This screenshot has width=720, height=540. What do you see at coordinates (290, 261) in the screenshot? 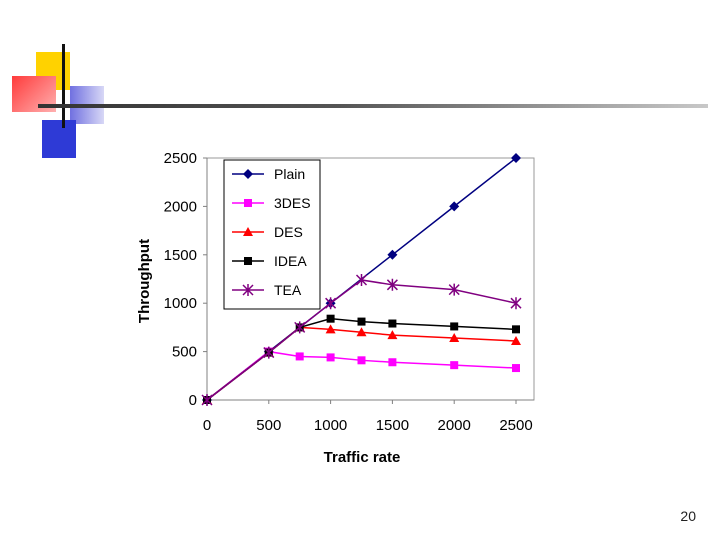
I see `legend-label-idea: IDEA` at bounding box center [290, 261].